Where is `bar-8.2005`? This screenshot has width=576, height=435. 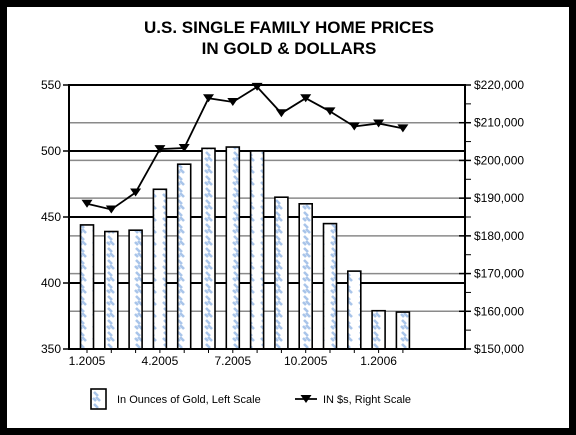 bar-8.2005 is located at coordinates (257, 250).